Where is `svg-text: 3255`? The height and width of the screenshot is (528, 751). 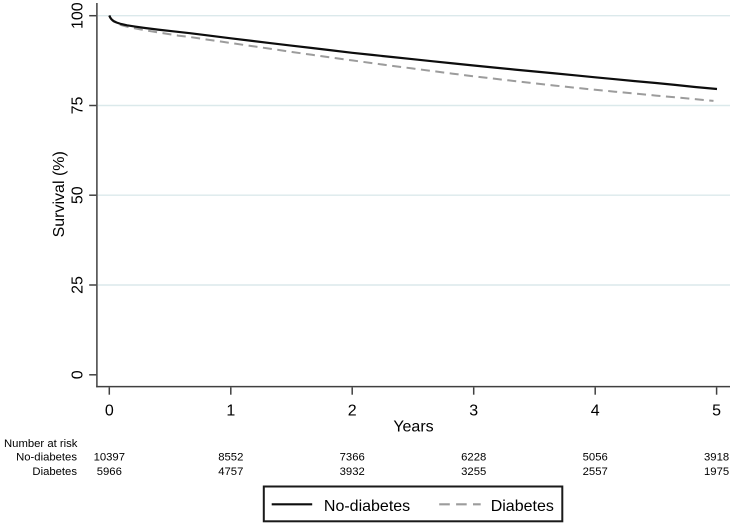
svg-text: 3255 is located at coordinates (473, 472).